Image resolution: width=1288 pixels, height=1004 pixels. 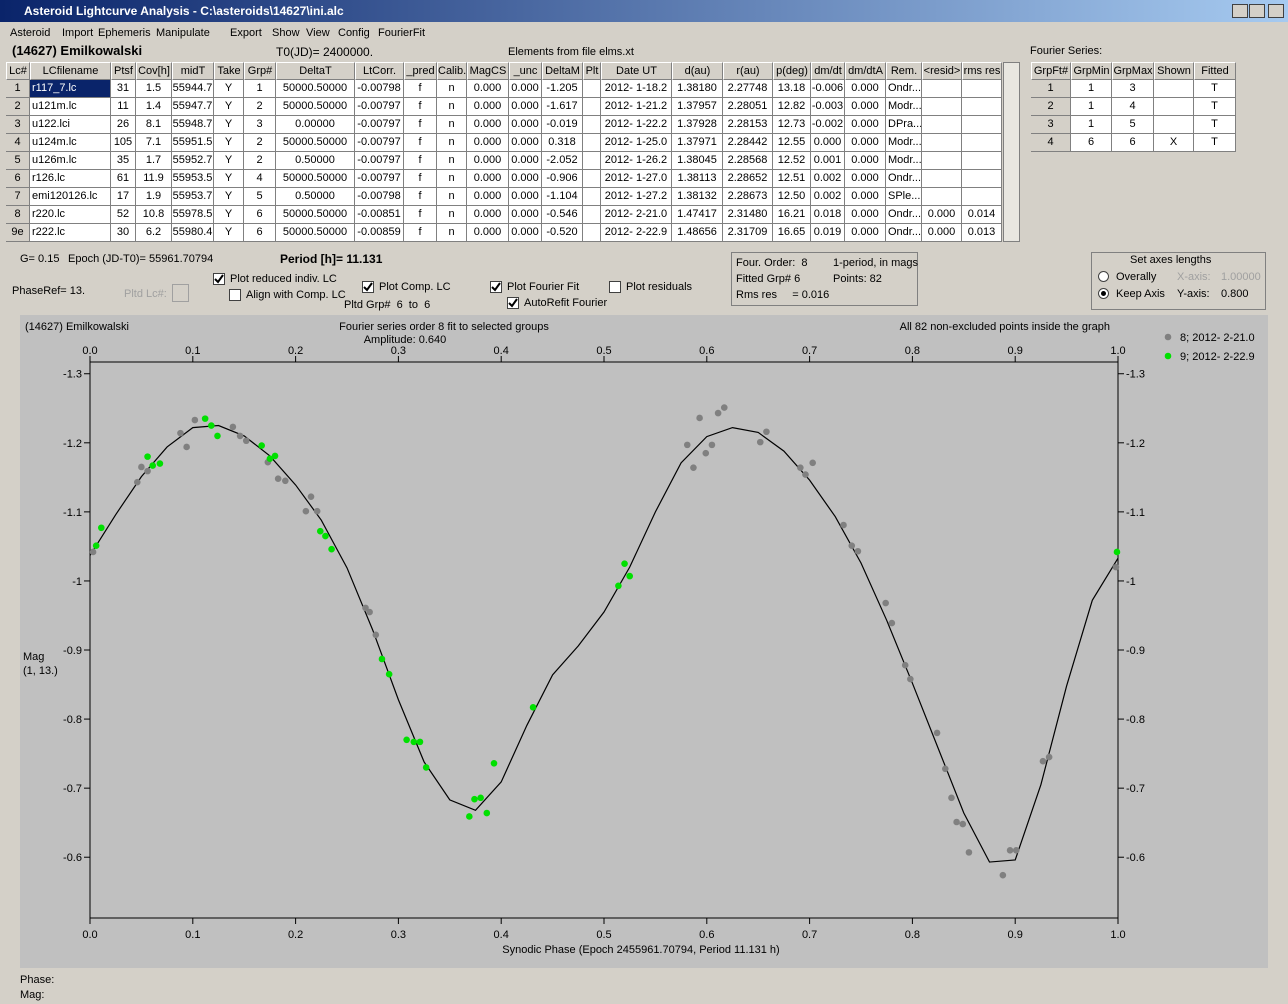 I want to click on asteroid-name: (14627) Emilkowalski, so click(x=77, y=50).